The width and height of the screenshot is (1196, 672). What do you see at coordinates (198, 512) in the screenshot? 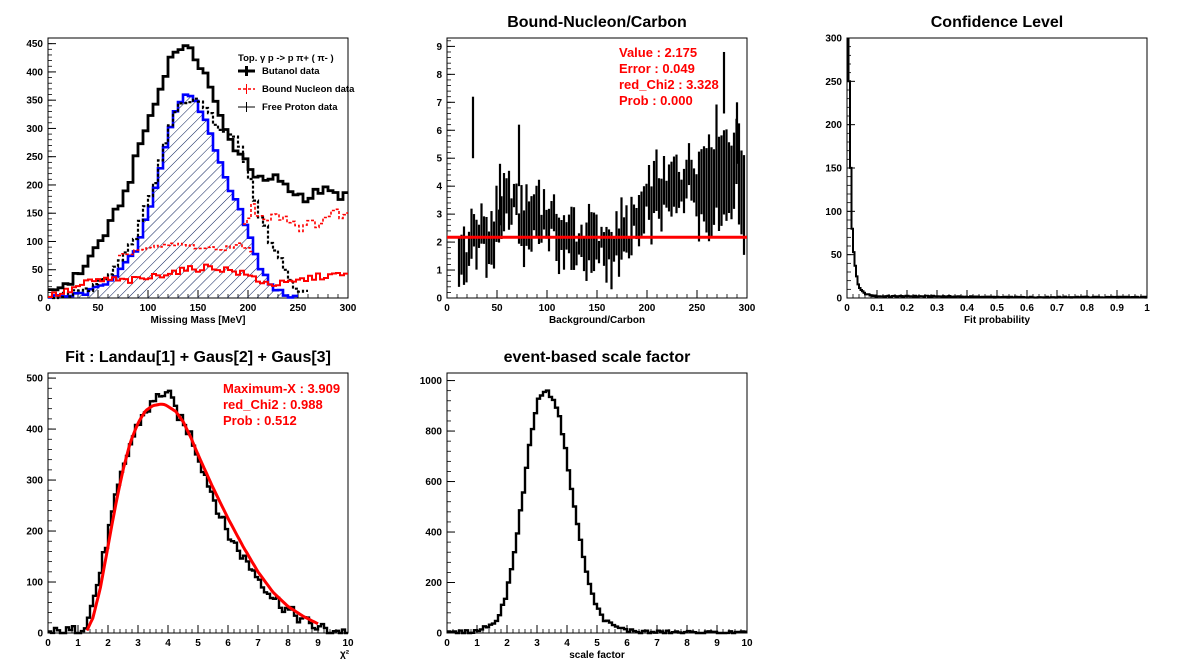
I see `chi2-histogram` at bounding box center [198, 512].